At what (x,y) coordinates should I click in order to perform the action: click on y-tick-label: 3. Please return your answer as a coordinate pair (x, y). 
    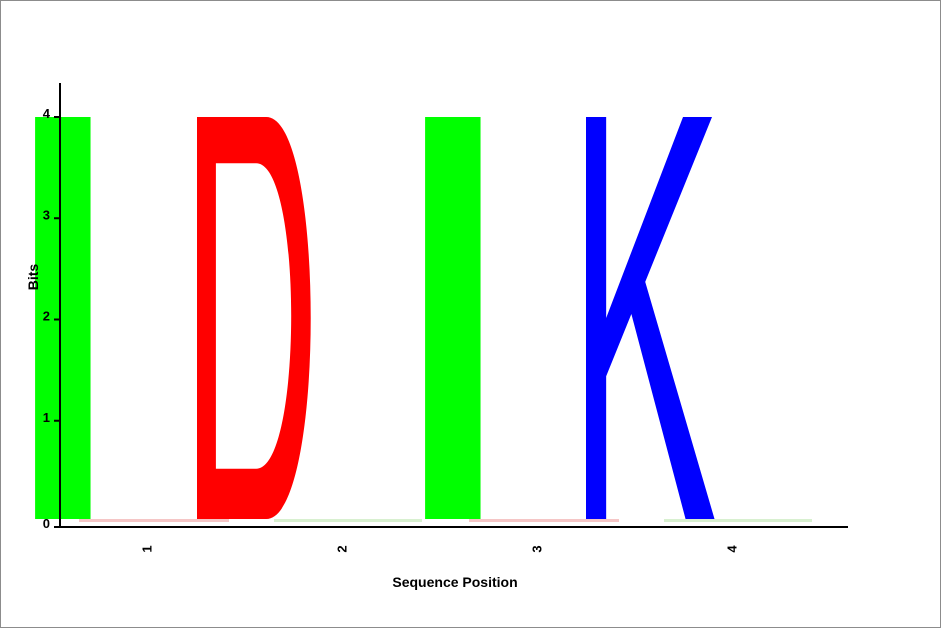
    Looking at the image, I should click on (46, 214).